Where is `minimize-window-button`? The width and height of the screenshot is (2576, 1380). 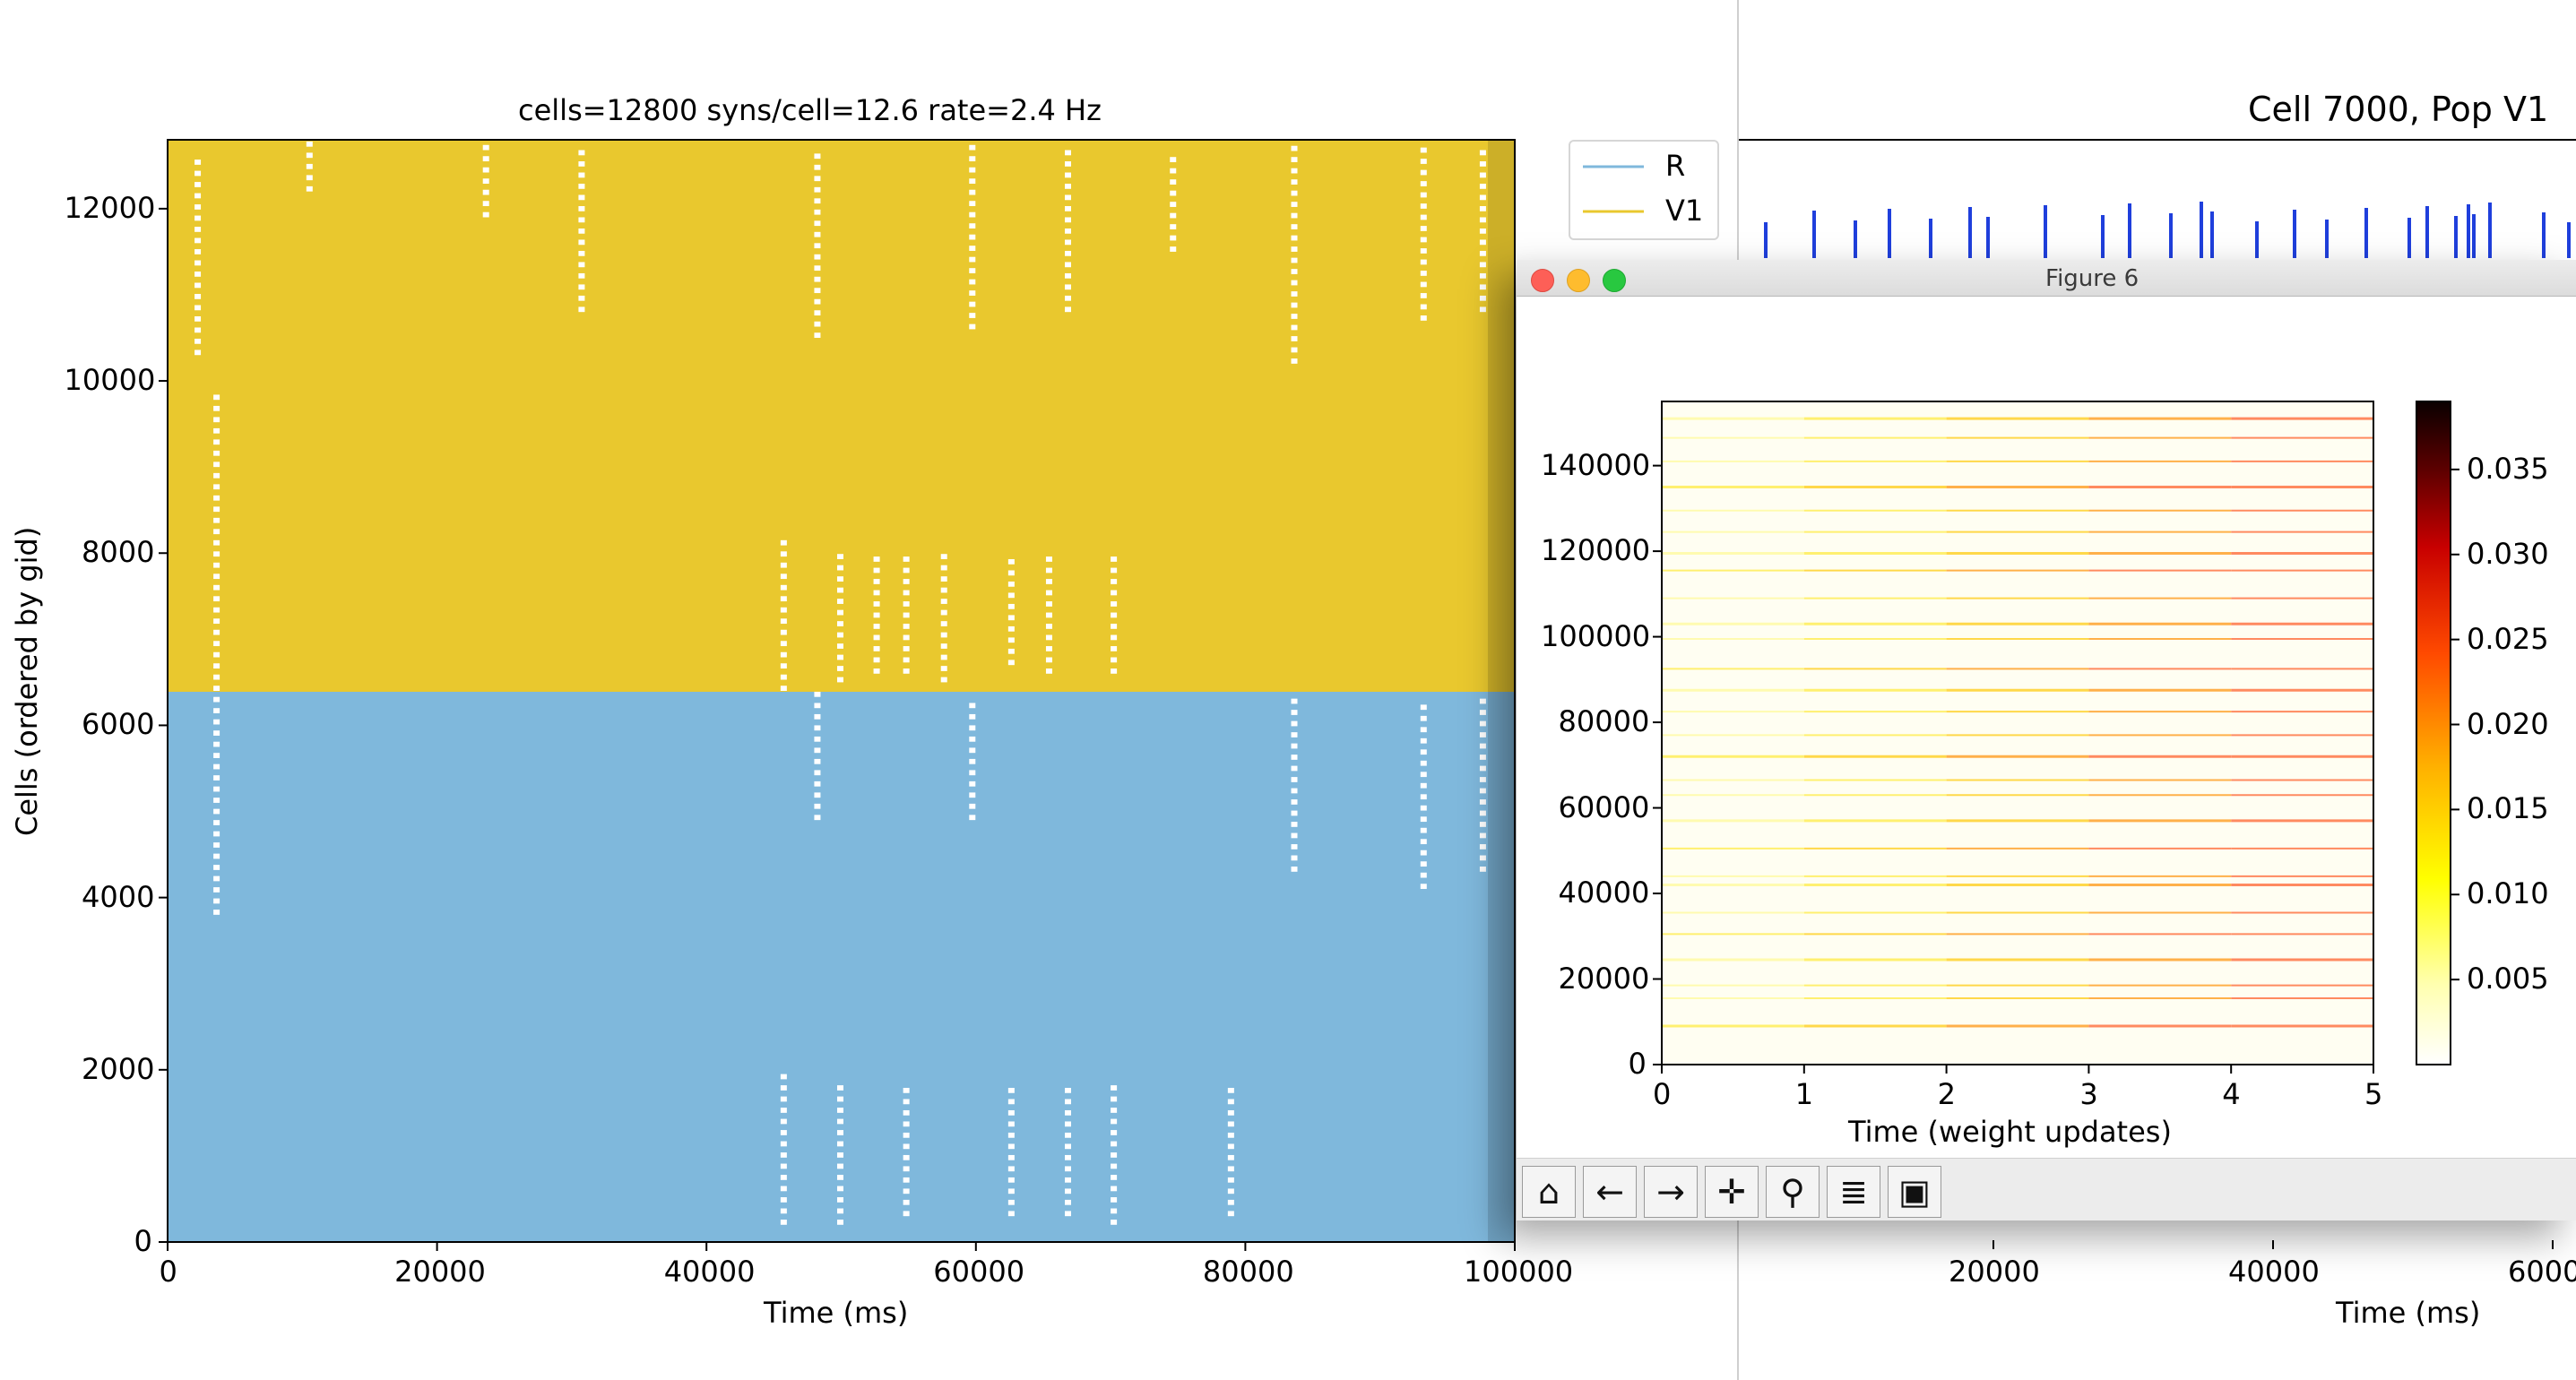 minimize-window-button is located at coordinates (1578, 280).